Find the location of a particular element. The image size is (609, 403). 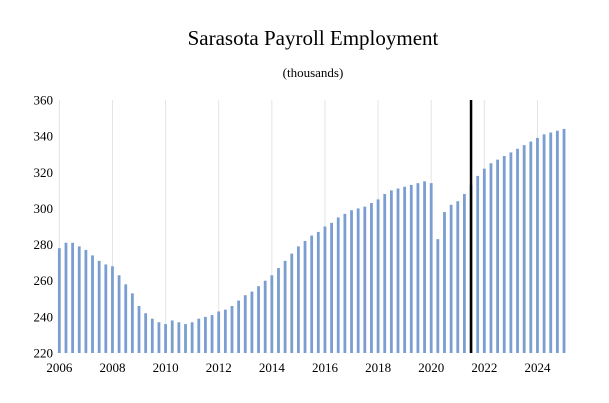

x-tick-2006: 2006 is located at coordinates (59, 367).